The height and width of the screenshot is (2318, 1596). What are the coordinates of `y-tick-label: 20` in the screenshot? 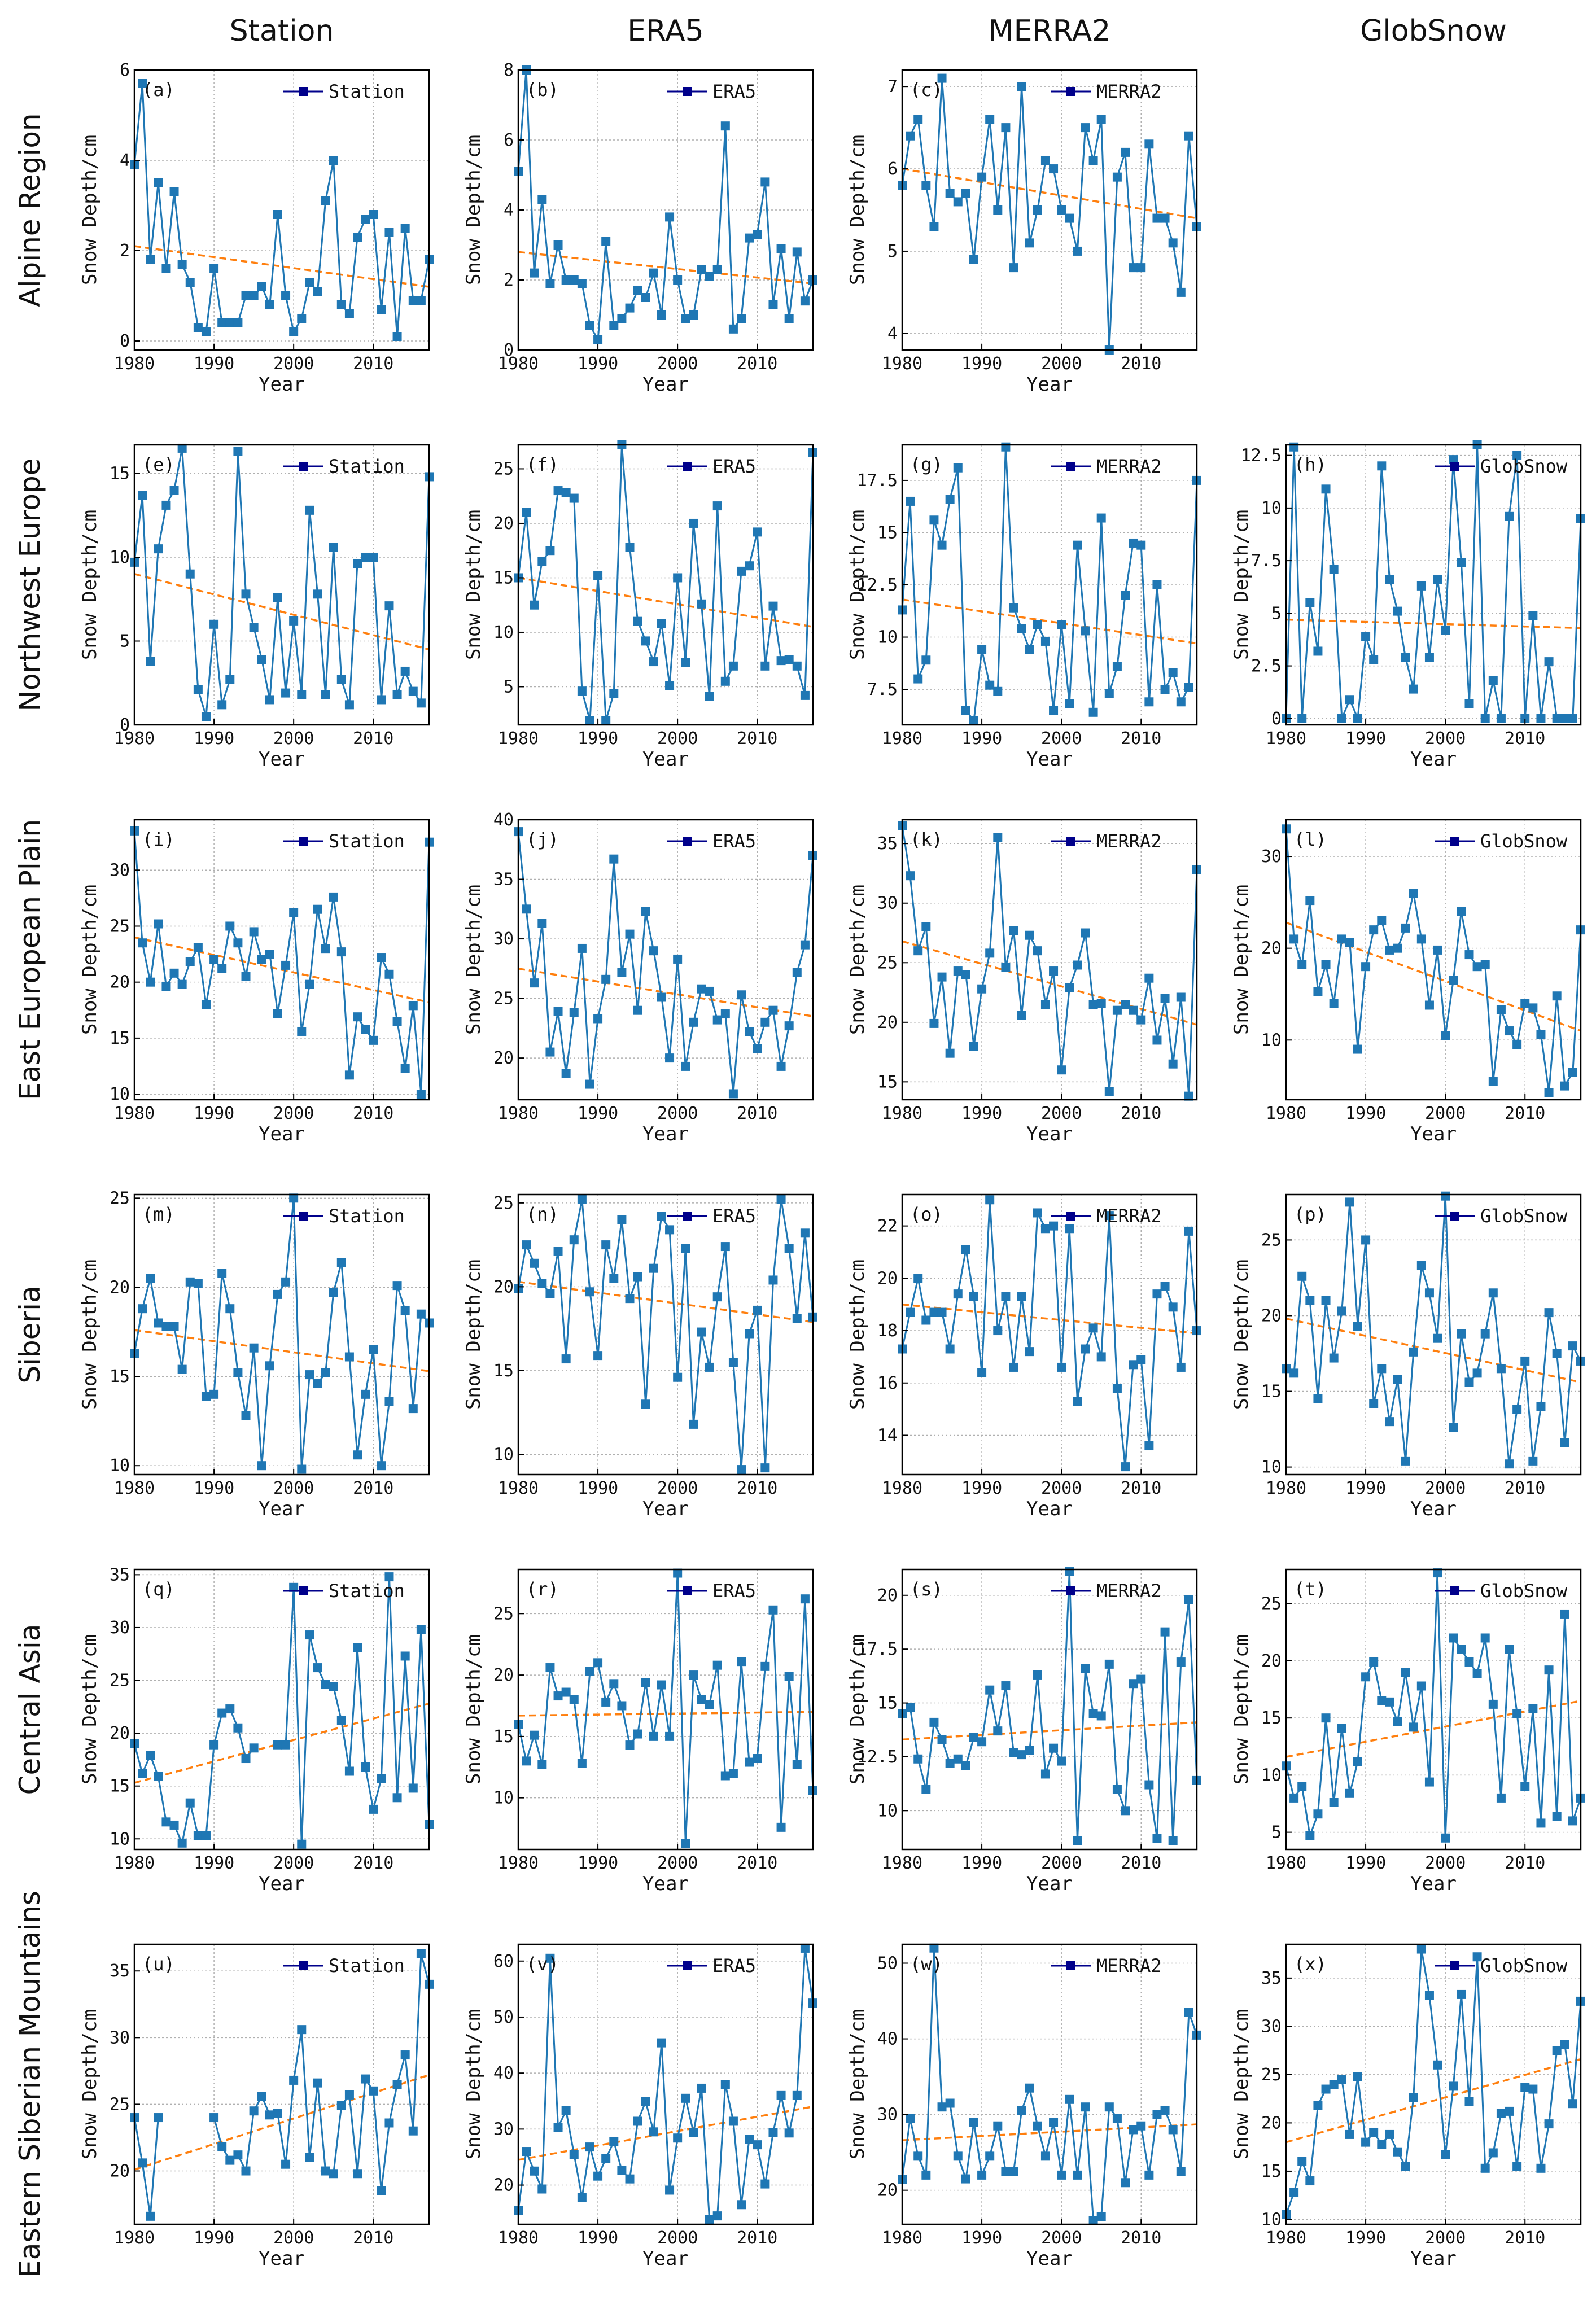 It's located at (1272, 949).